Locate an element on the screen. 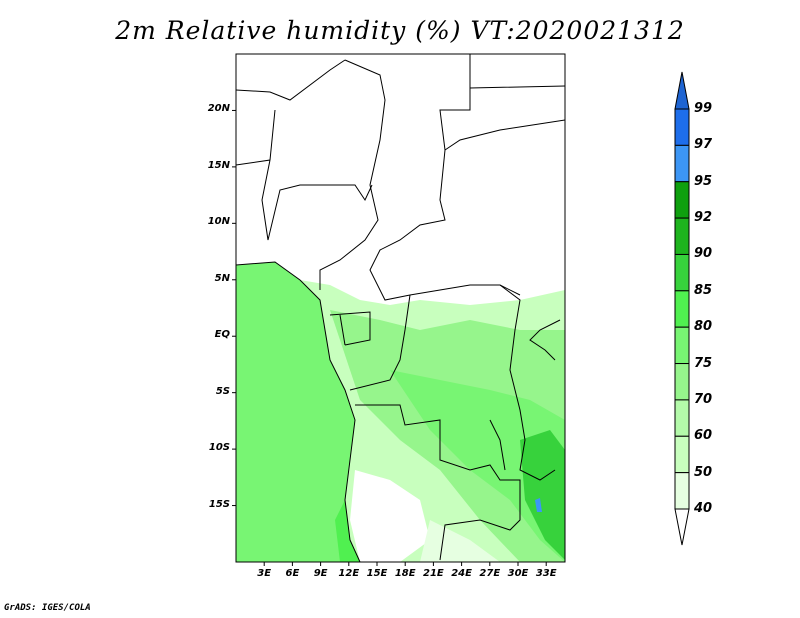  colorbar-label: 99 is located at coordinates (703, 108).